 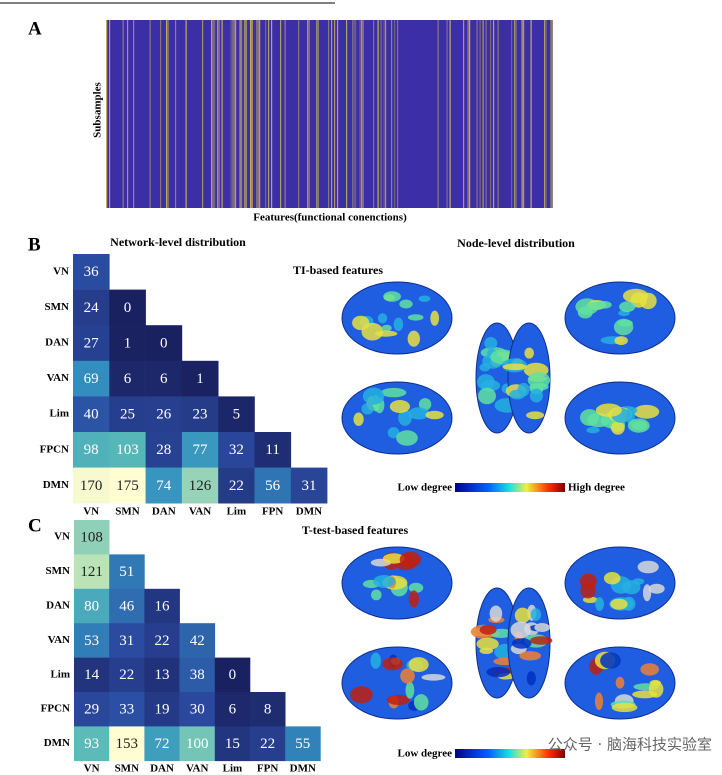 What do you see at coordinates (92, 308) in the screenshot?
I see `cell-value: 24` at bounding box center [92, 308].